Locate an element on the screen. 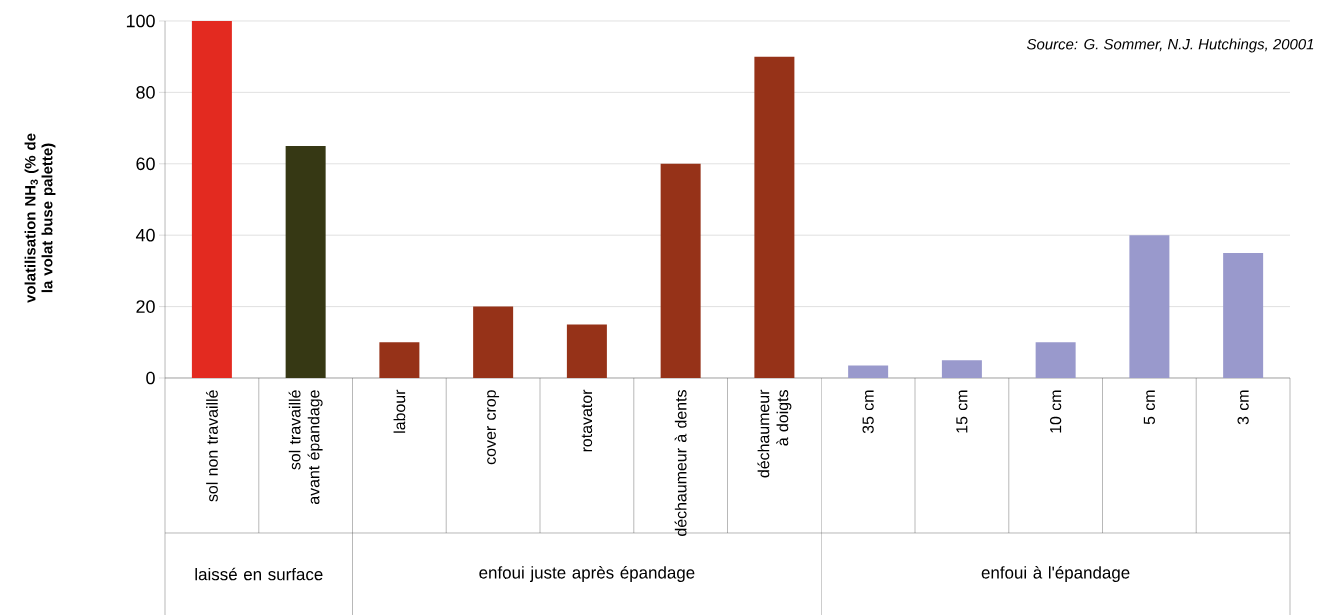 Image resolution: width=1324 pixels, height=615 pixels. x-tick-label: 10 cm is located at coordinates (1055, 411).